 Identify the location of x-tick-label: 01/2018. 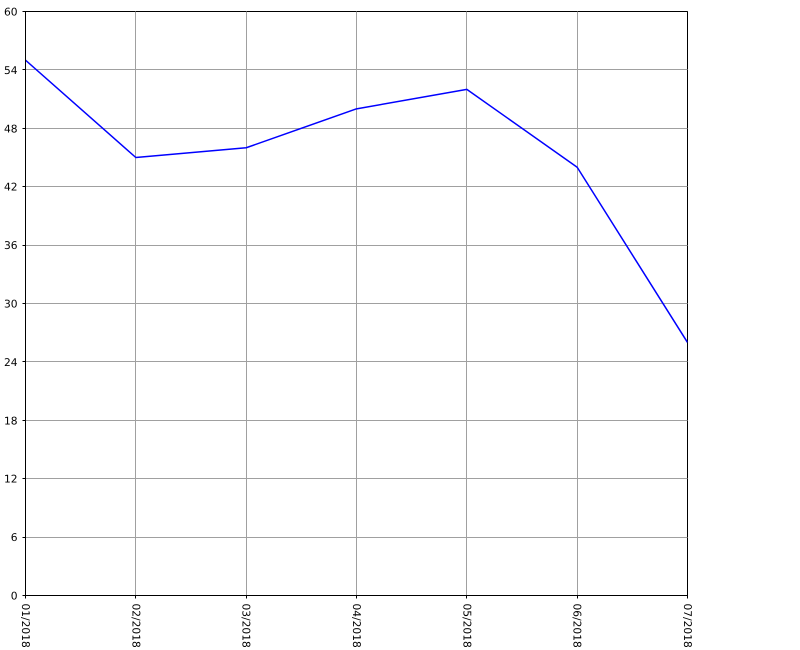
(25, 626).